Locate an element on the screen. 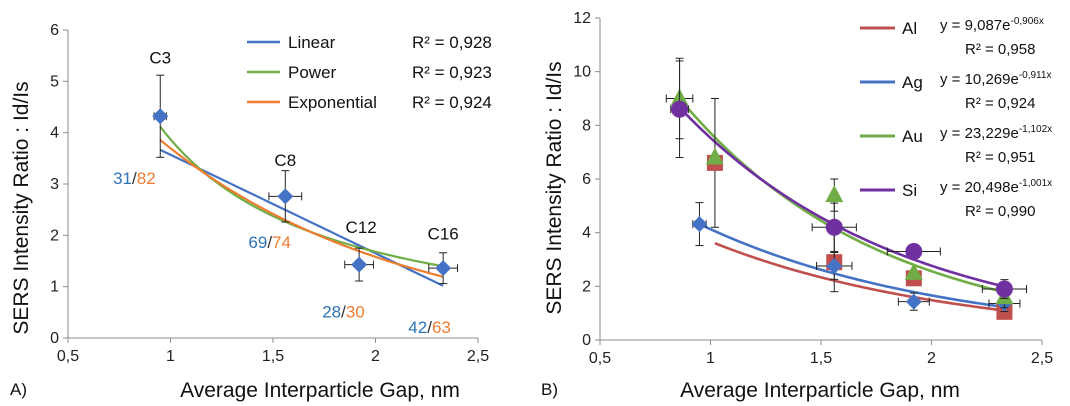 This screenshot has height=406, width=1070. panel-b-legend-label: Au is located at coordinates (912, 136).